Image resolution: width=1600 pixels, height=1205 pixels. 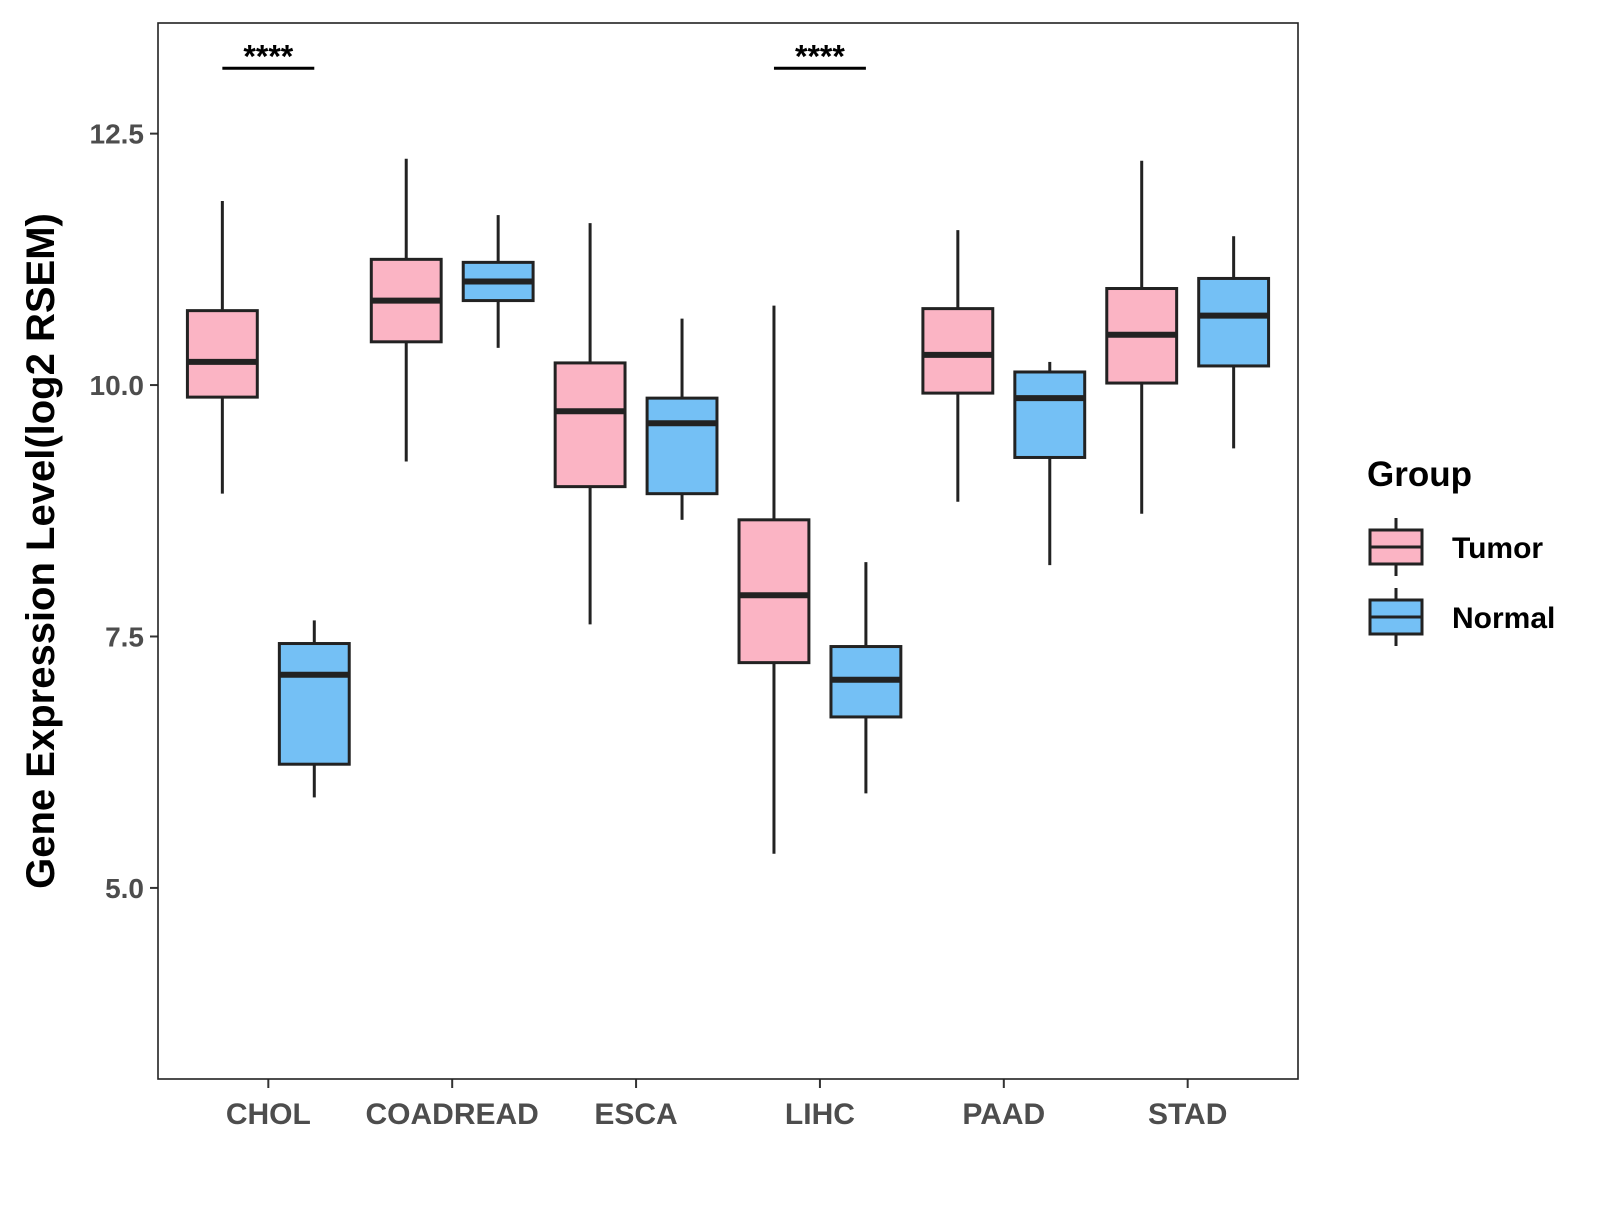 What do you see at coordinates (866, 678) in the screenshot?
I see `box-normal-lihc` at bounding box center [866, 678].